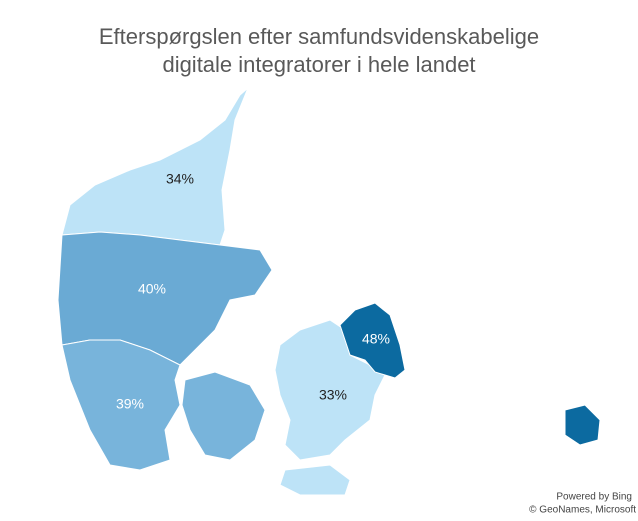 This screenshot has width=638, height=521. What do you see at coordinates (594, 497) in the screenshot?
I see `attribution: Powered by Bing` at bounding box center [594, 497].